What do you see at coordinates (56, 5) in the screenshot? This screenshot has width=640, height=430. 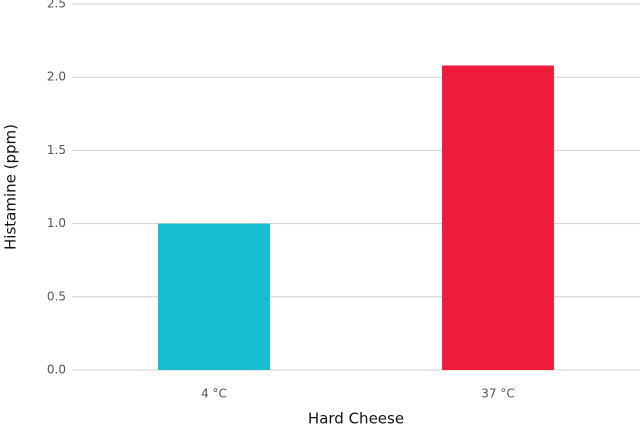 I see `y-tick-label: 2.5` at bounding box center [56, 5].